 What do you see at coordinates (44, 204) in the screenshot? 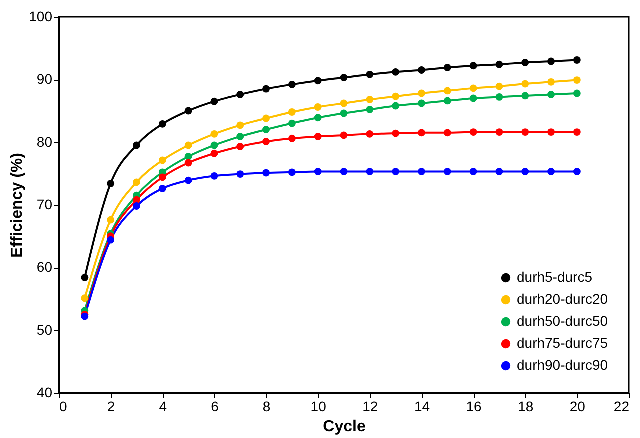
I see `y-tick-label: 70` at bounding box center [44, 204].